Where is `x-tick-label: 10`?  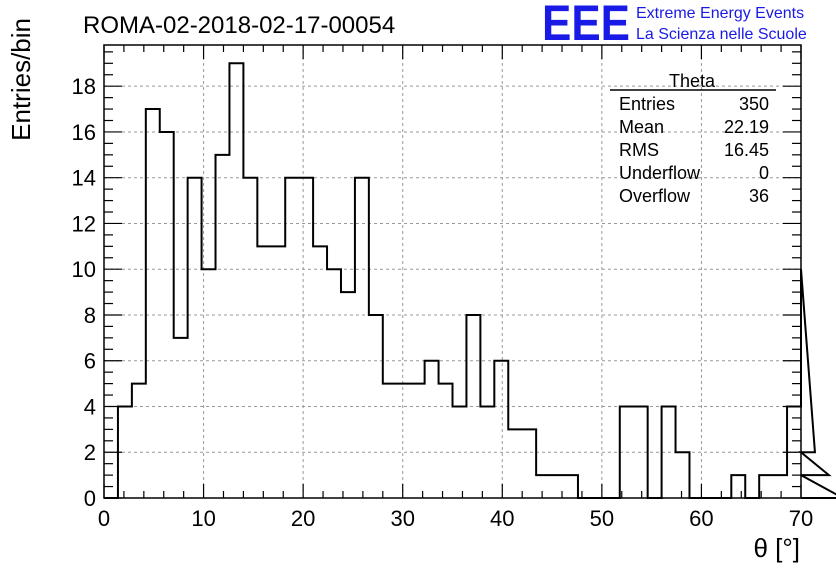 x-tick-label: 10 is located at coordinates (203, 518).